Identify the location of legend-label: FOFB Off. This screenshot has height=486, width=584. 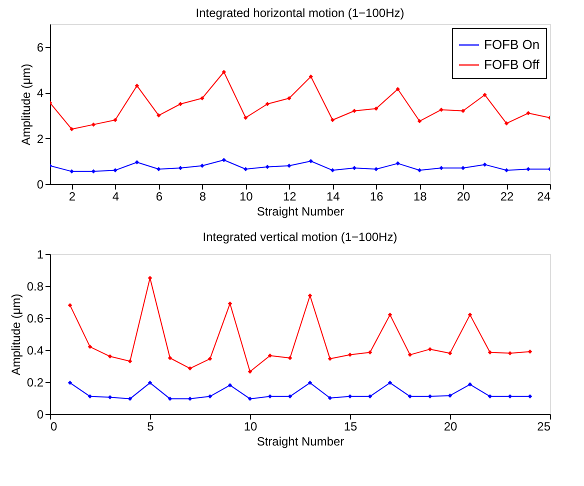
(512, 64).